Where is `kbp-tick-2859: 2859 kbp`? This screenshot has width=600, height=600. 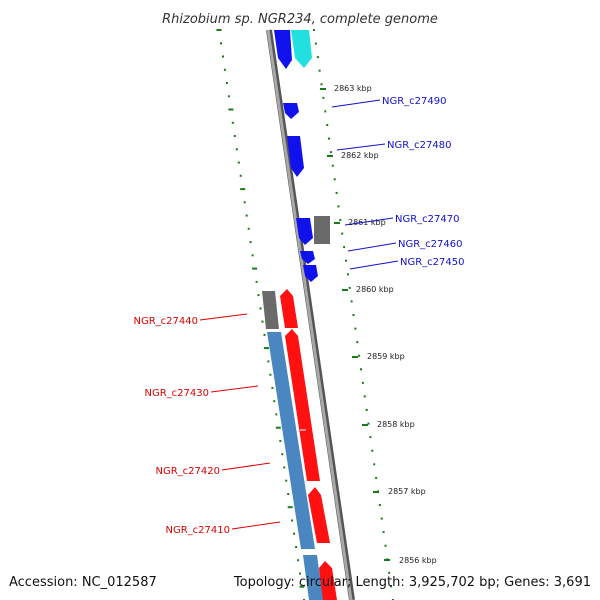 kbp-tick-2859: 2859 kbp is located at coordinates (378, 356).